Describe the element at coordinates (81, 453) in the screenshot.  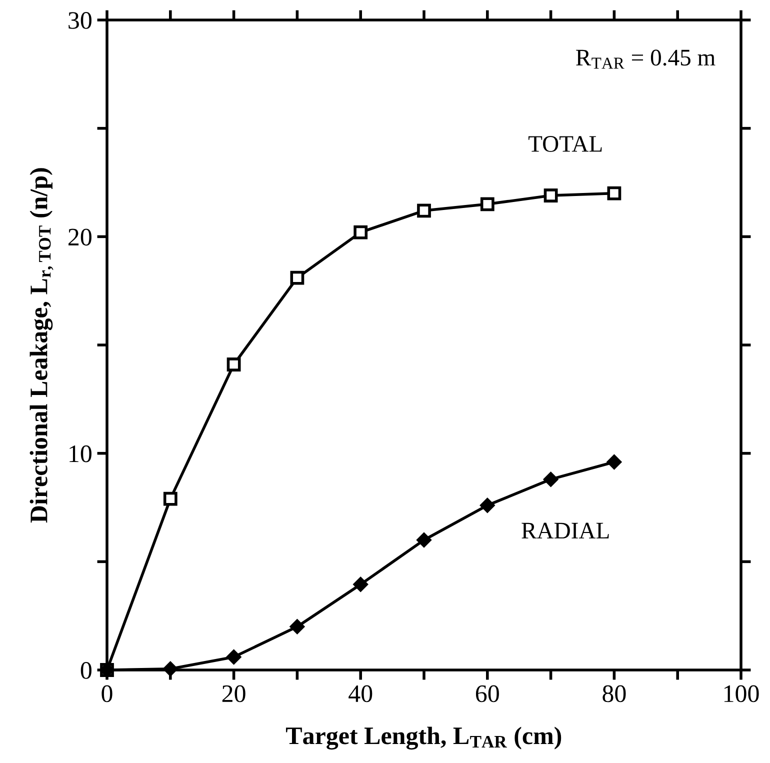
I see `y-tick-label: 10` at that location.